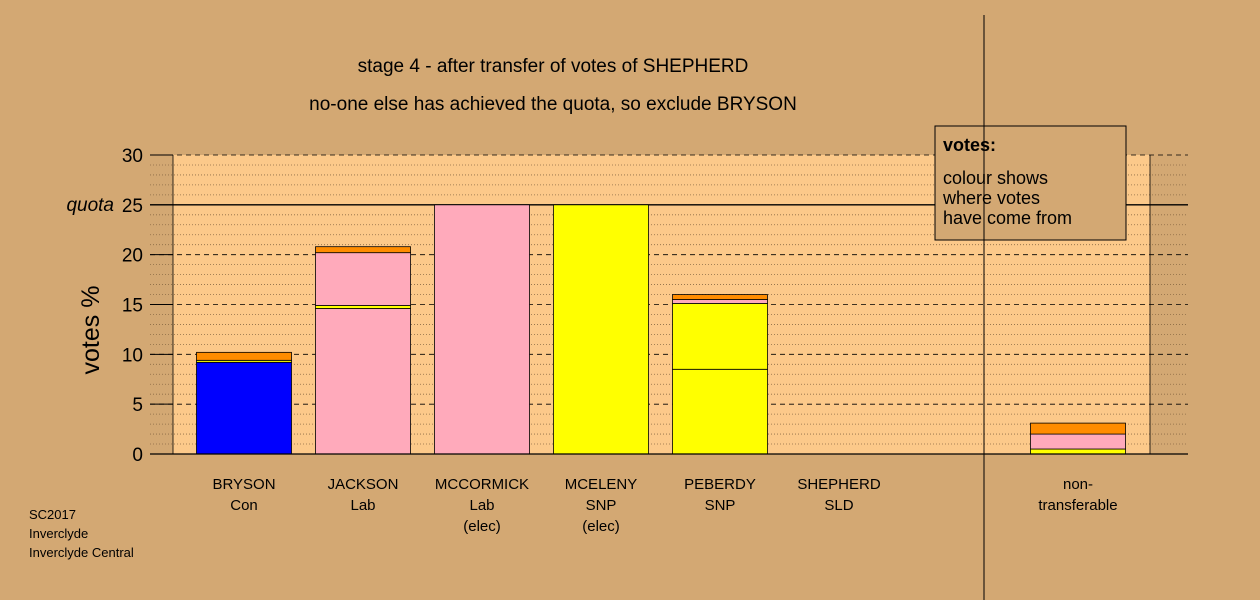 The height and width of the screenshot is (600, 1260). Describe the element at coordinates (91, 330) in the screenshot. I see `y-axis-label: votes %` at that location.